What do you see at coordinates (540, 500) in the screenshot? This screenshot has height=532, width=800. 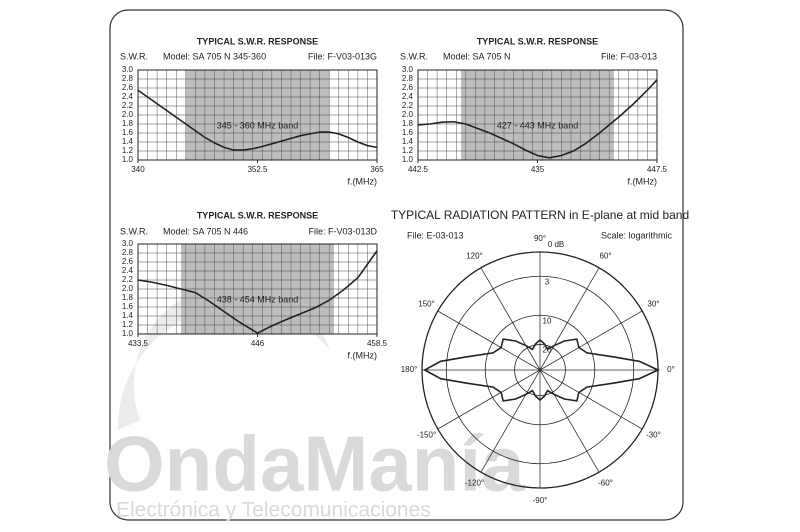 I see `angle-label: -90°` at bounding box center [540, 500].